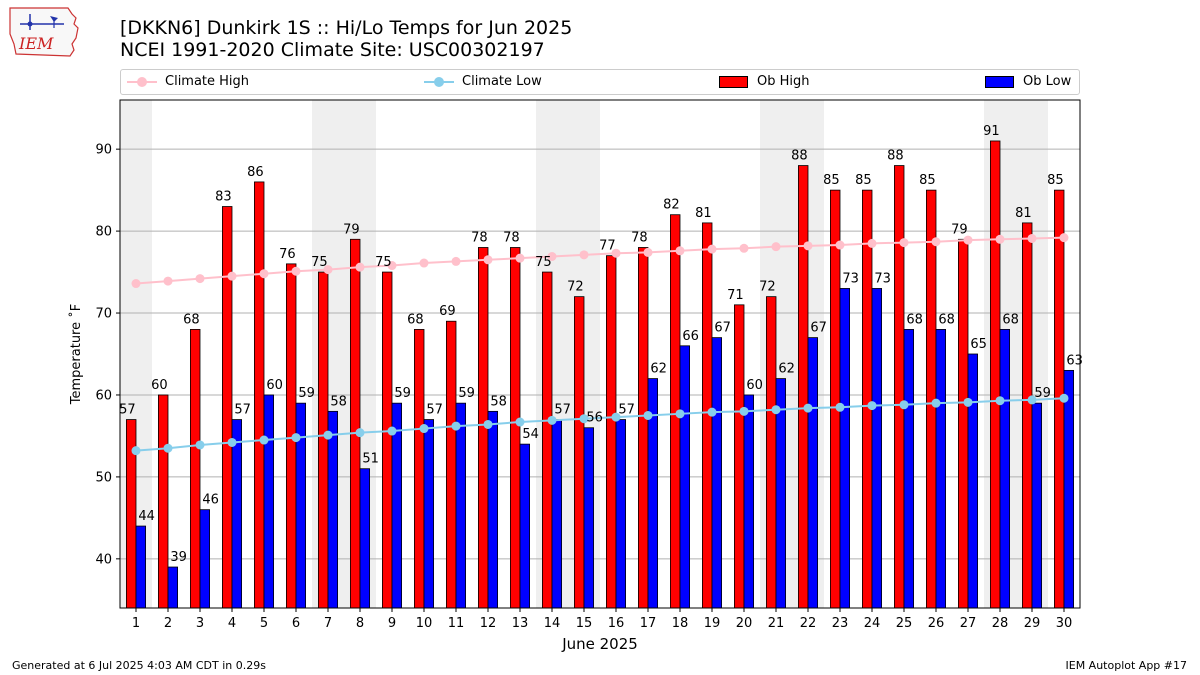  What do you see at coordinates (447, 311) in the screenshot?
I see `label-ob-high-11: 69` at bounding box center [447, 311].